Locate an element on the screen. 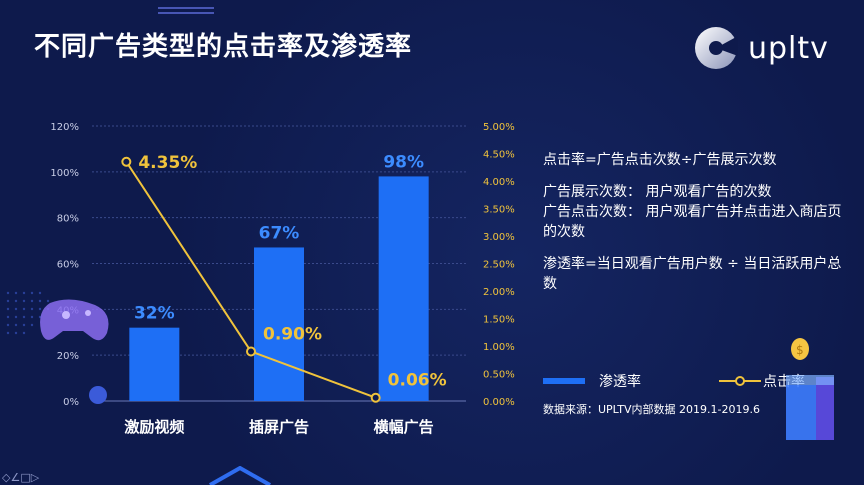 Image resolution: width=864 pixels, height=485 pixels. y-right-tick-label: 2.00% is located at coordinates (499, 292).